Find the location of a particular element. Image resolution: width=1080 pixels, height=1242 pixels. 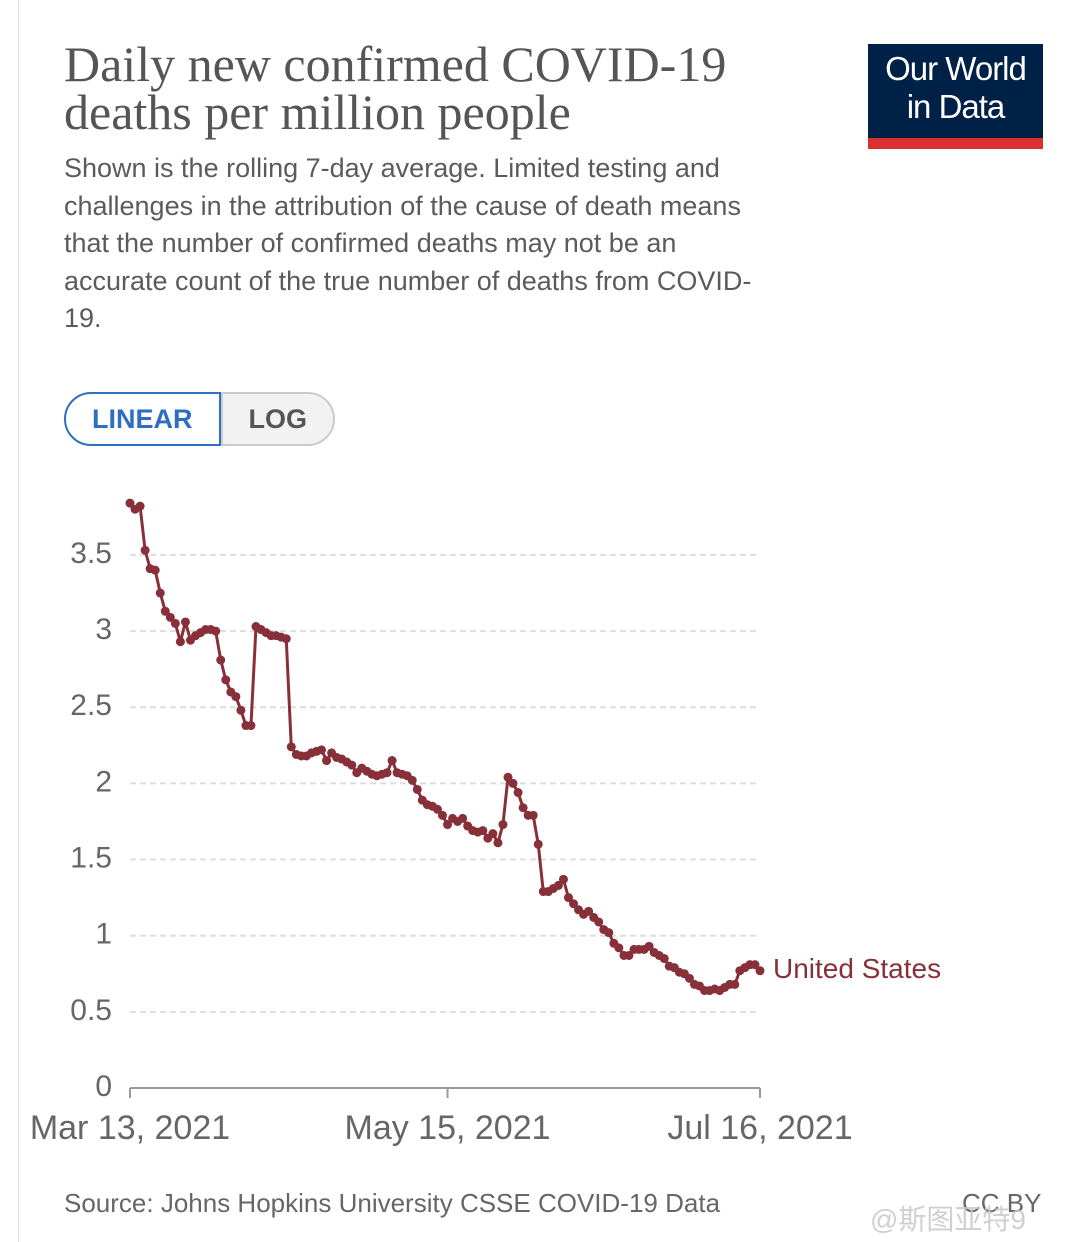

y-tick-label: 1.5 is located at coordinates (91, 857).